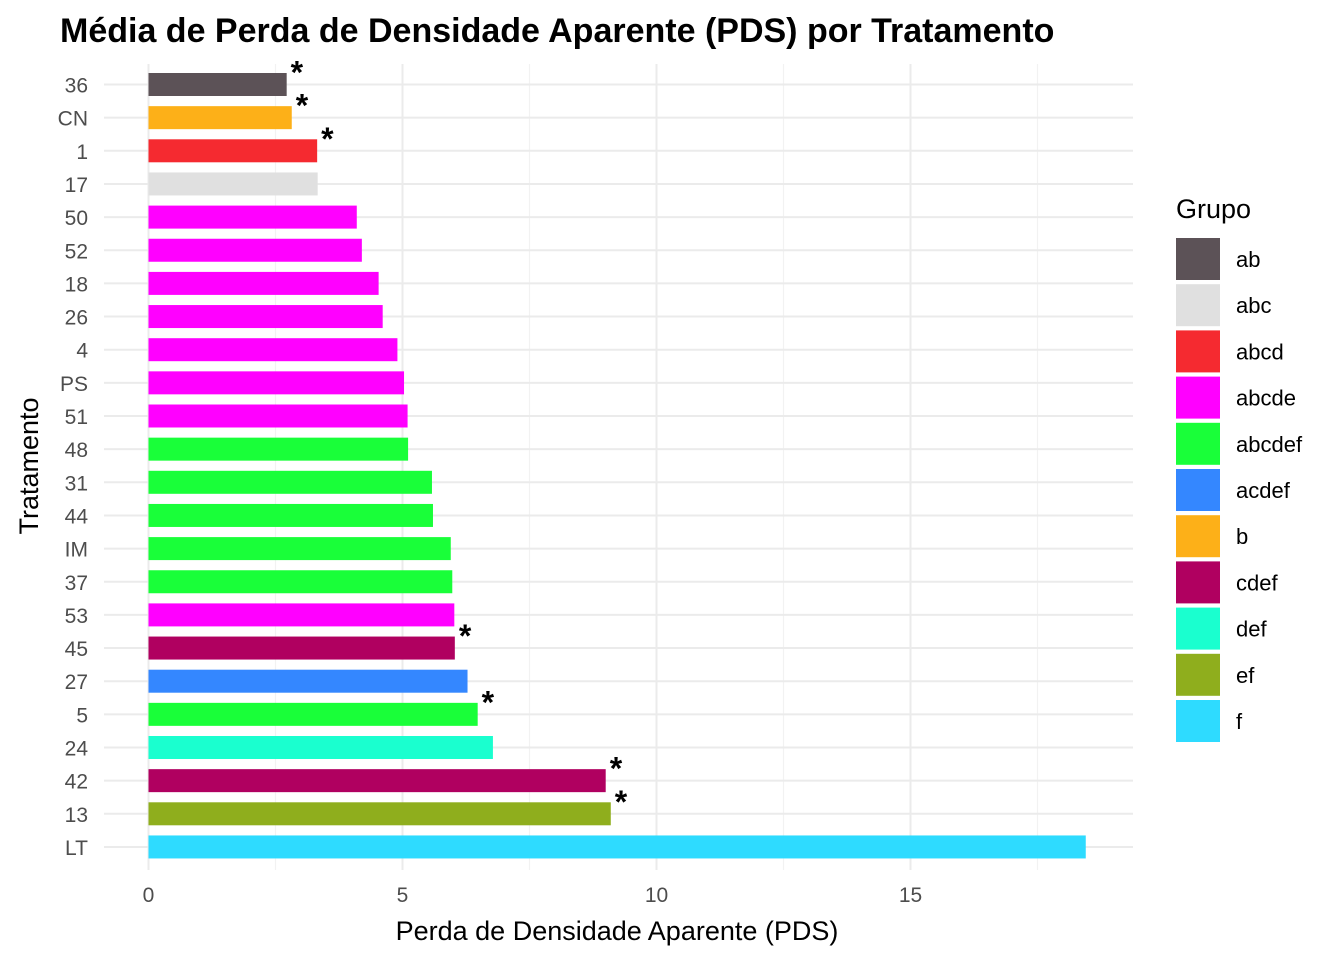  What do you see at coordinates (488, 702) in the screenshot?
I see `significance-star-5: *` at bounding box center [488, 702].